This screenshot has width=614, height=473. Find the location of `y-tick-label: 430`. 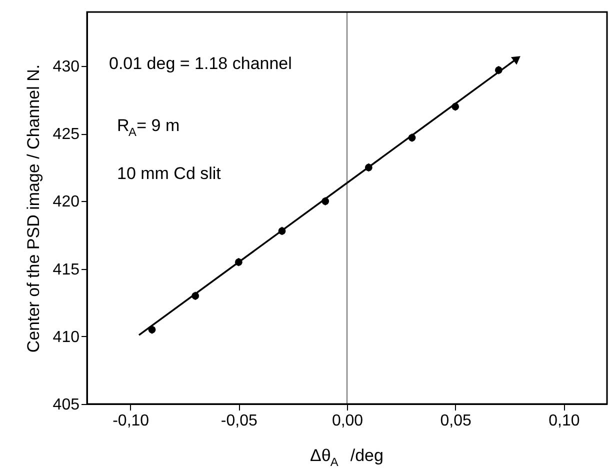

y-tick-label: 430 is located at coordinates (66, 67).